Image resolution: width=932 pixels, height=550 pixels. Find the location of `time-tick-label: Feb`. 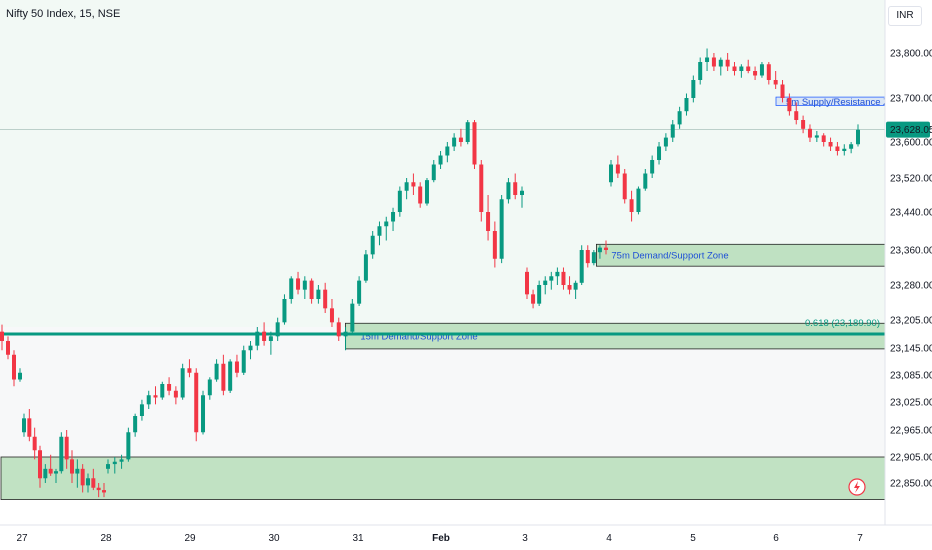

time-tick-label: Feb is located at coordinates (441, 538).